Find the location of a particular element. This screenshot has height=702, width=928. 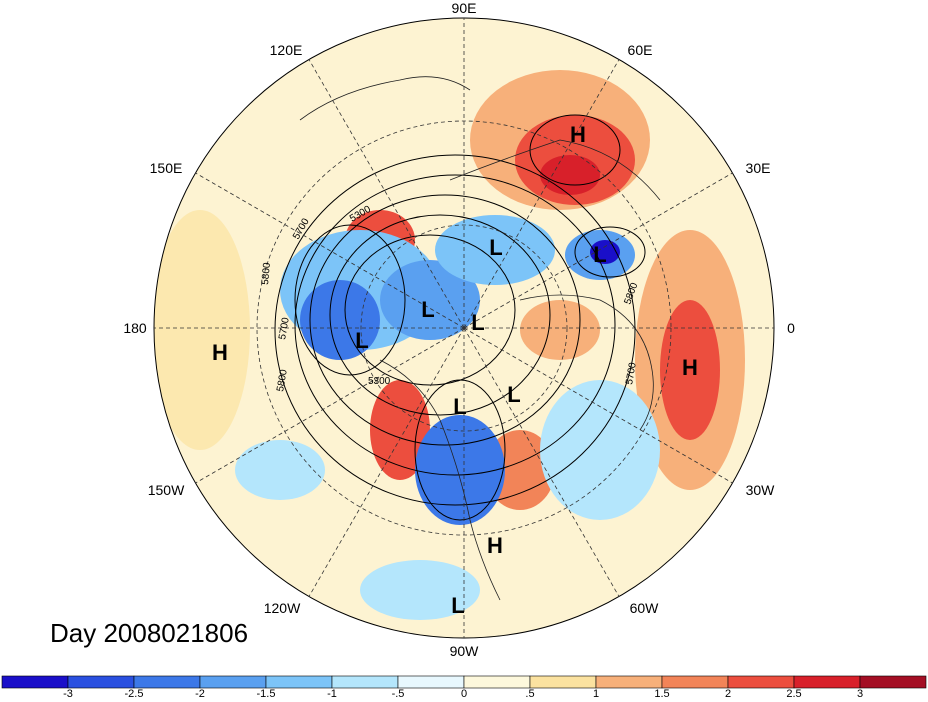

longitude-label: 180 is located at coordinates (135, 328).